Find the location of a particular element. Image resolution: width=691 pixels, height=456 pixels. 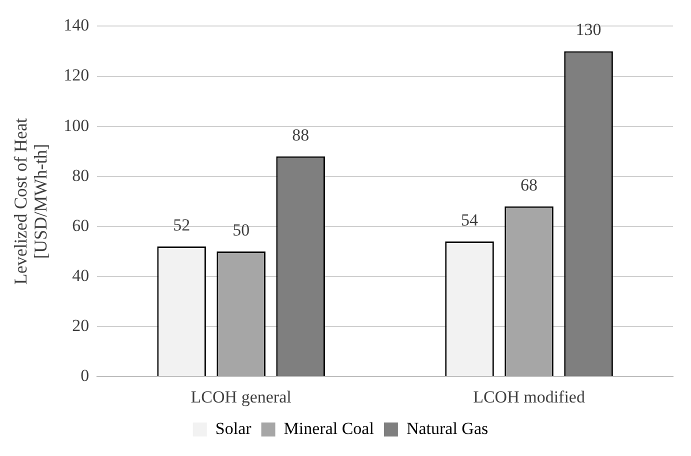

x-tick-label: LCOH general is located at coordinates (241, 396).